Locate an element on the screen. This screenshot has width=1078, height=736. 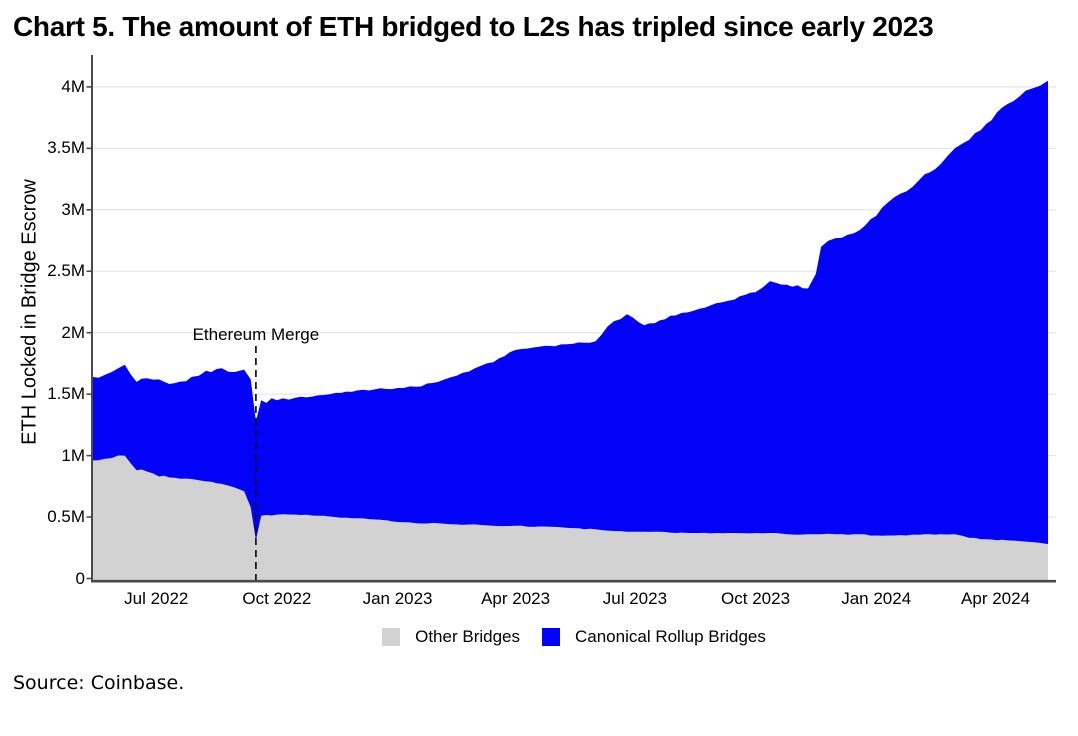
x-tick-label: Oct 2022 is located at coordinates (277, 598).